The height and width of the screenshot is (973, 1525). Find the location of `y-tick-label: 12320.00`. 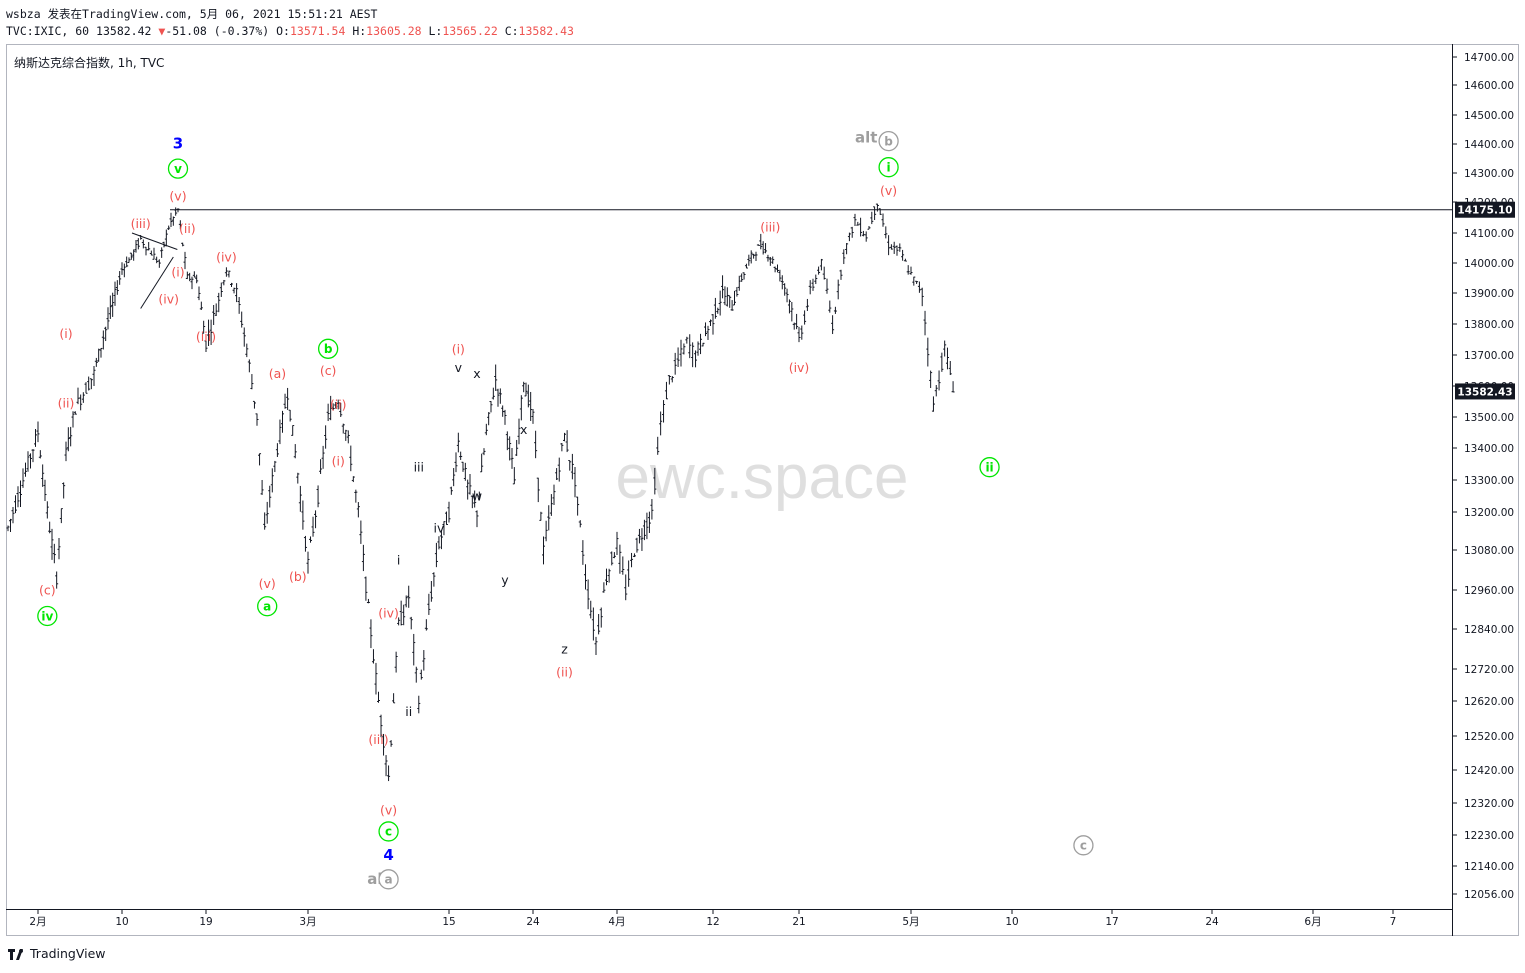

y-tick-label: 12320.00 is located at coordinates (1489, 804).